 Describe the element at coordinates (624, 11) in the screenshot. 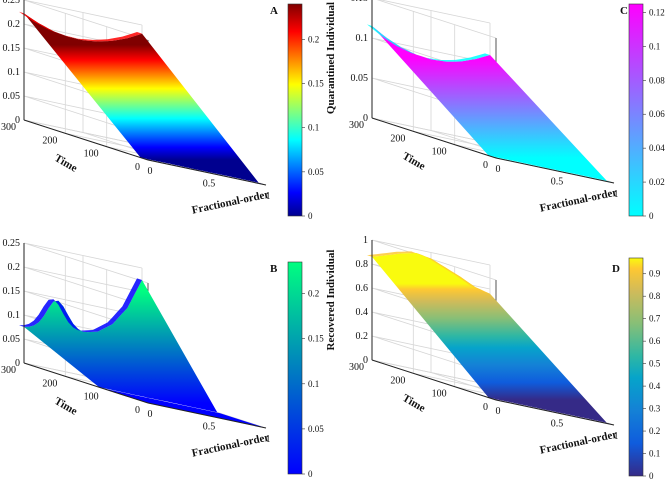

I see `panel-label: C` at that location.